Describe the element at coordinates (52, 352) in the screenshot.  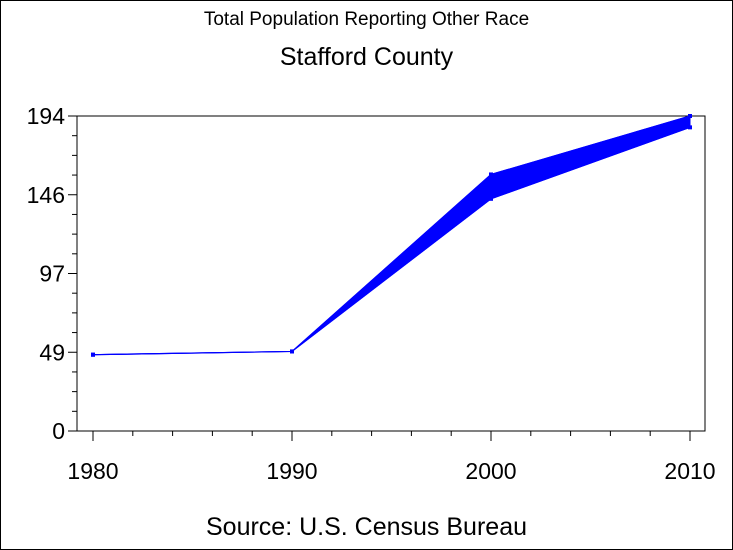
I see `y-tick-label: 49` at that location.